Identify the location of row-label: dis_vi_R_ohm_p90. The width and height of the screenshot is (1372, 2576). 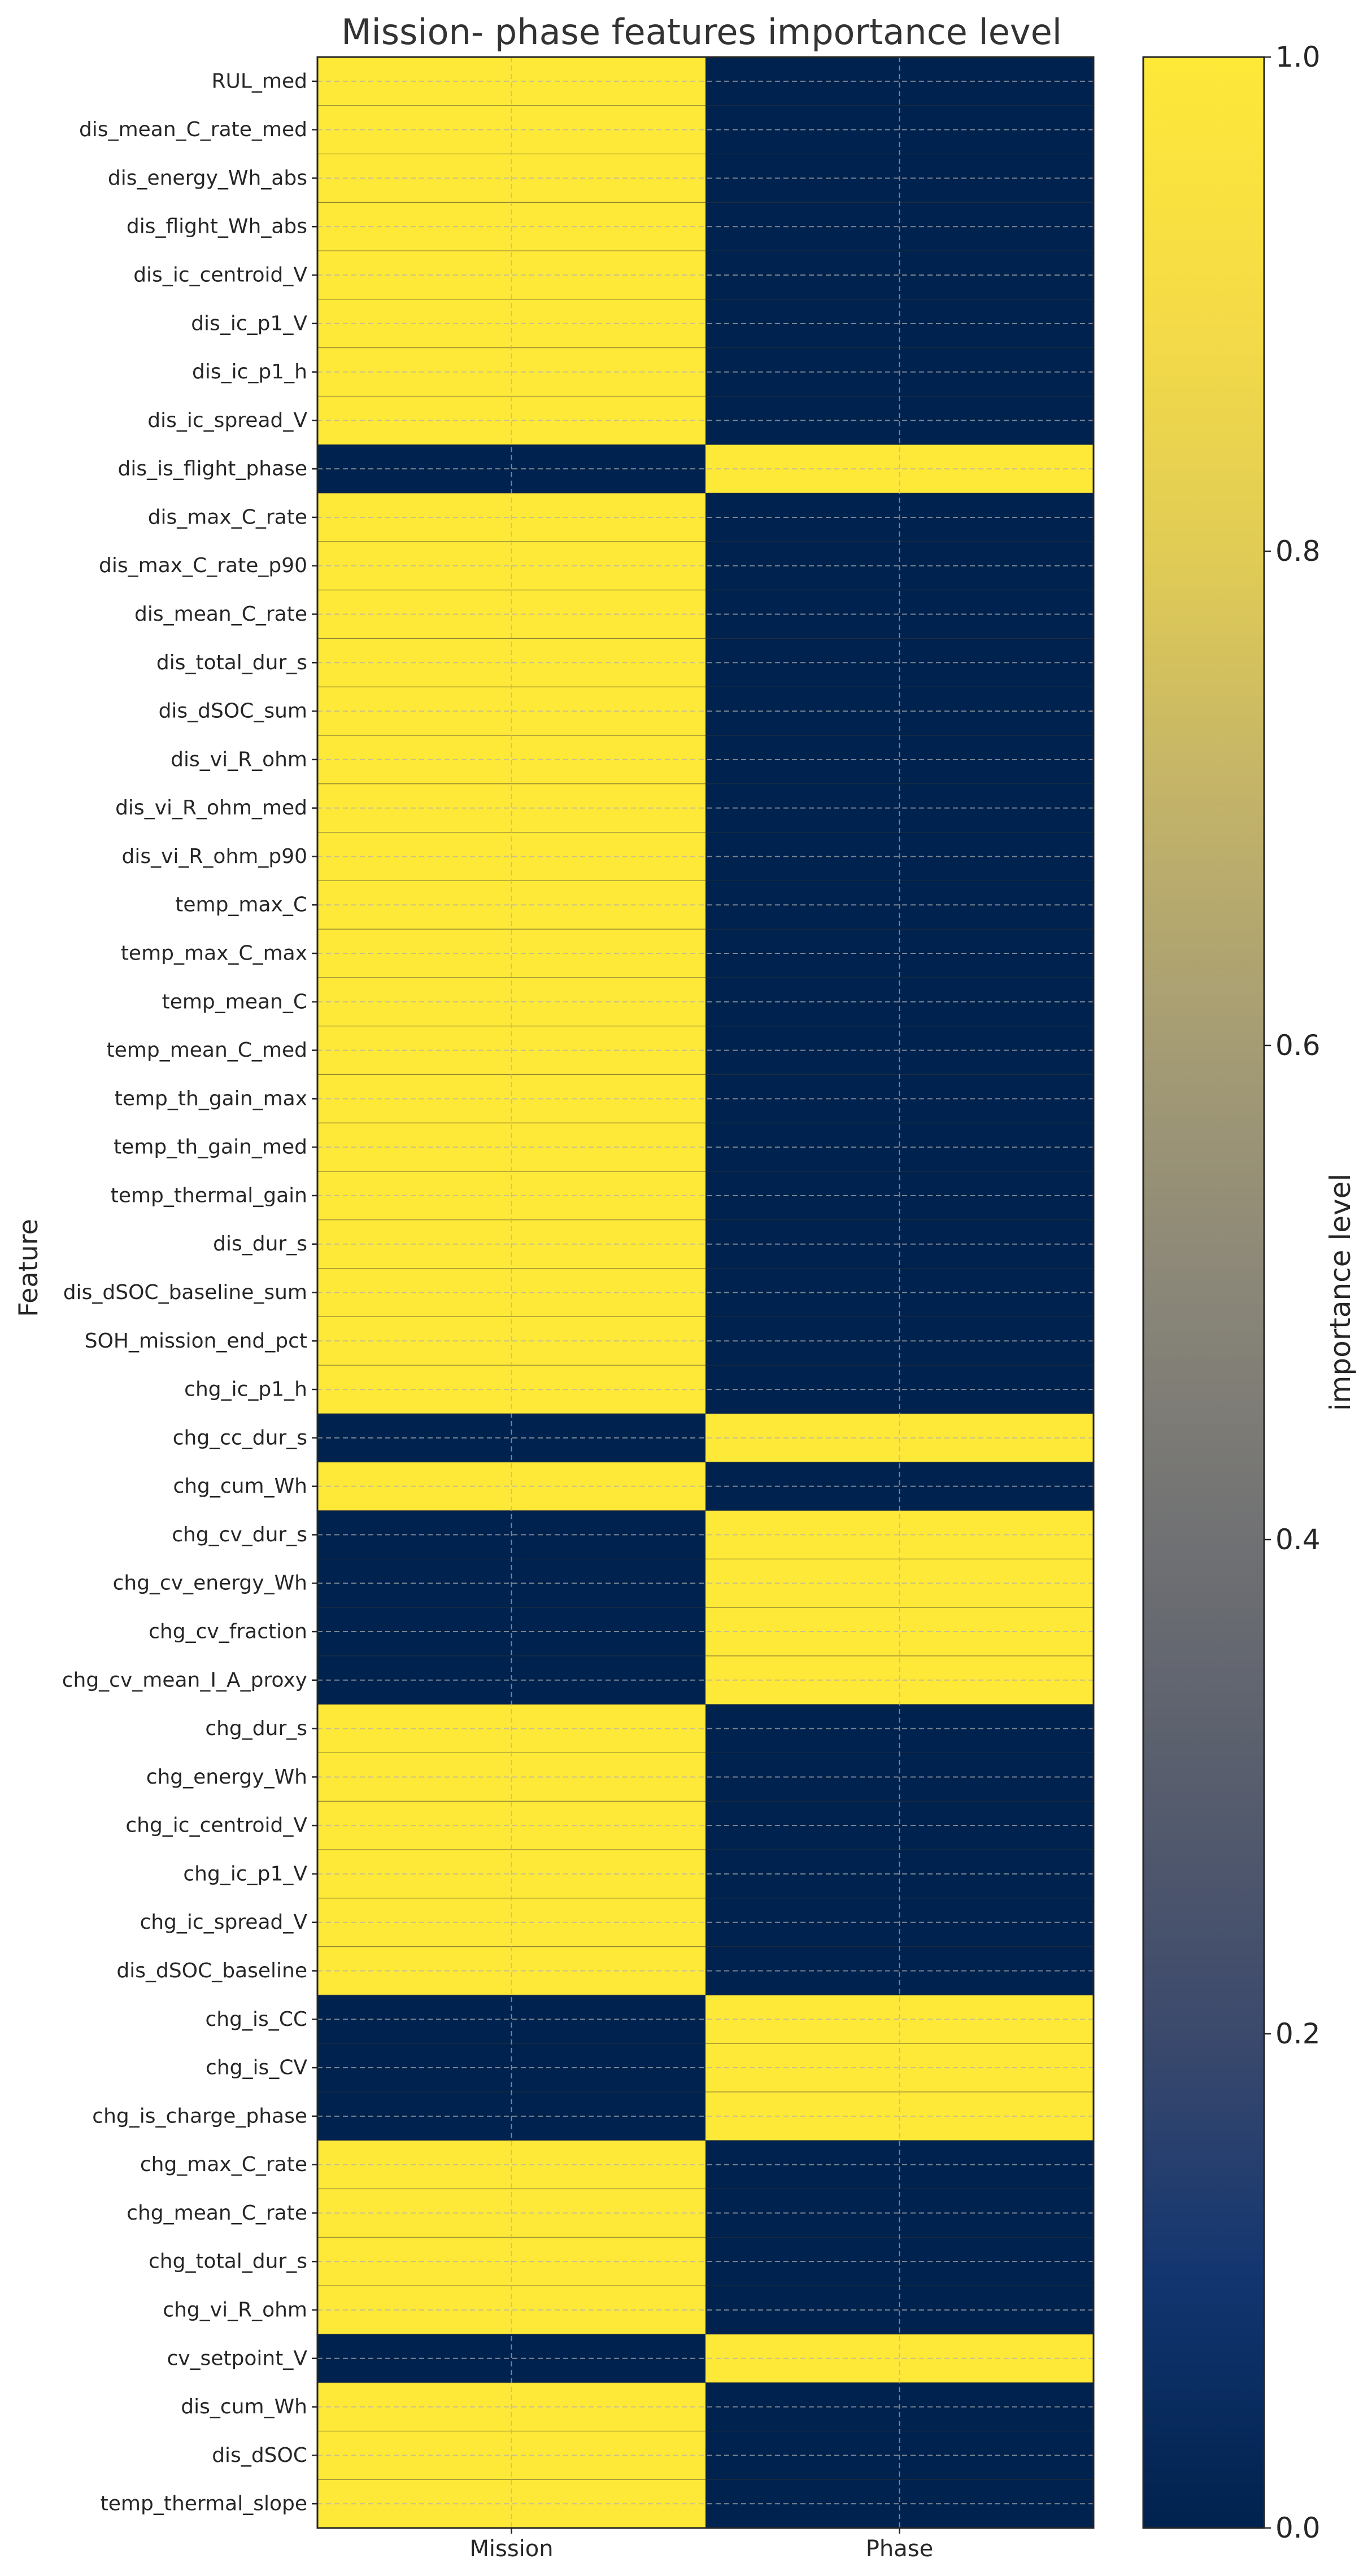
(215, 856).